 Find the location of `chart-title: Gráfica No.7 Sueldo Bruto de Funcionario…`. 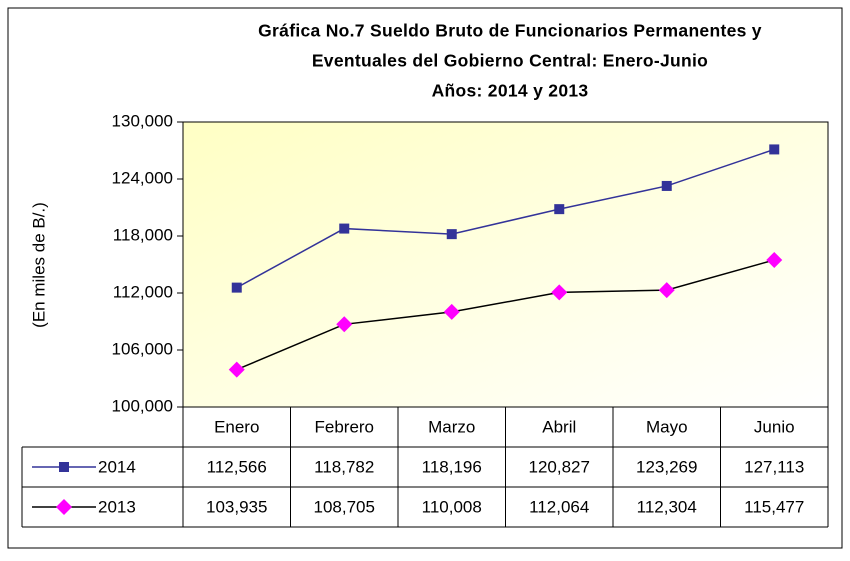

chart-title: Gráfica No.7 Sueldo Bruto de Funcionario… is located at coordinates (510, 31).